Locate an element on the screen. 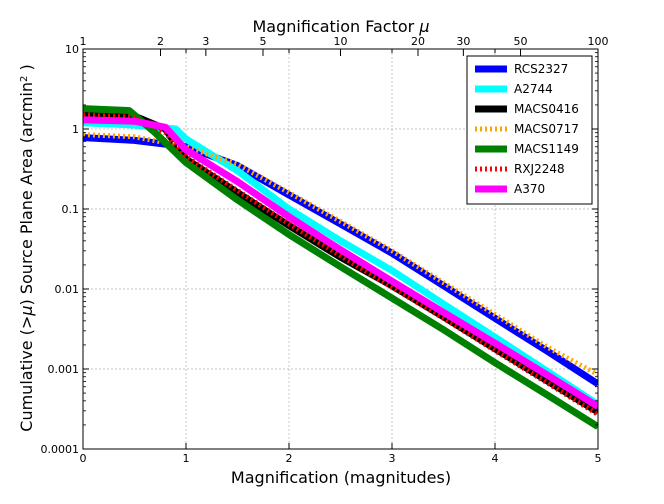  x2-tick-label: 20 is located at coordinates (418, 41).